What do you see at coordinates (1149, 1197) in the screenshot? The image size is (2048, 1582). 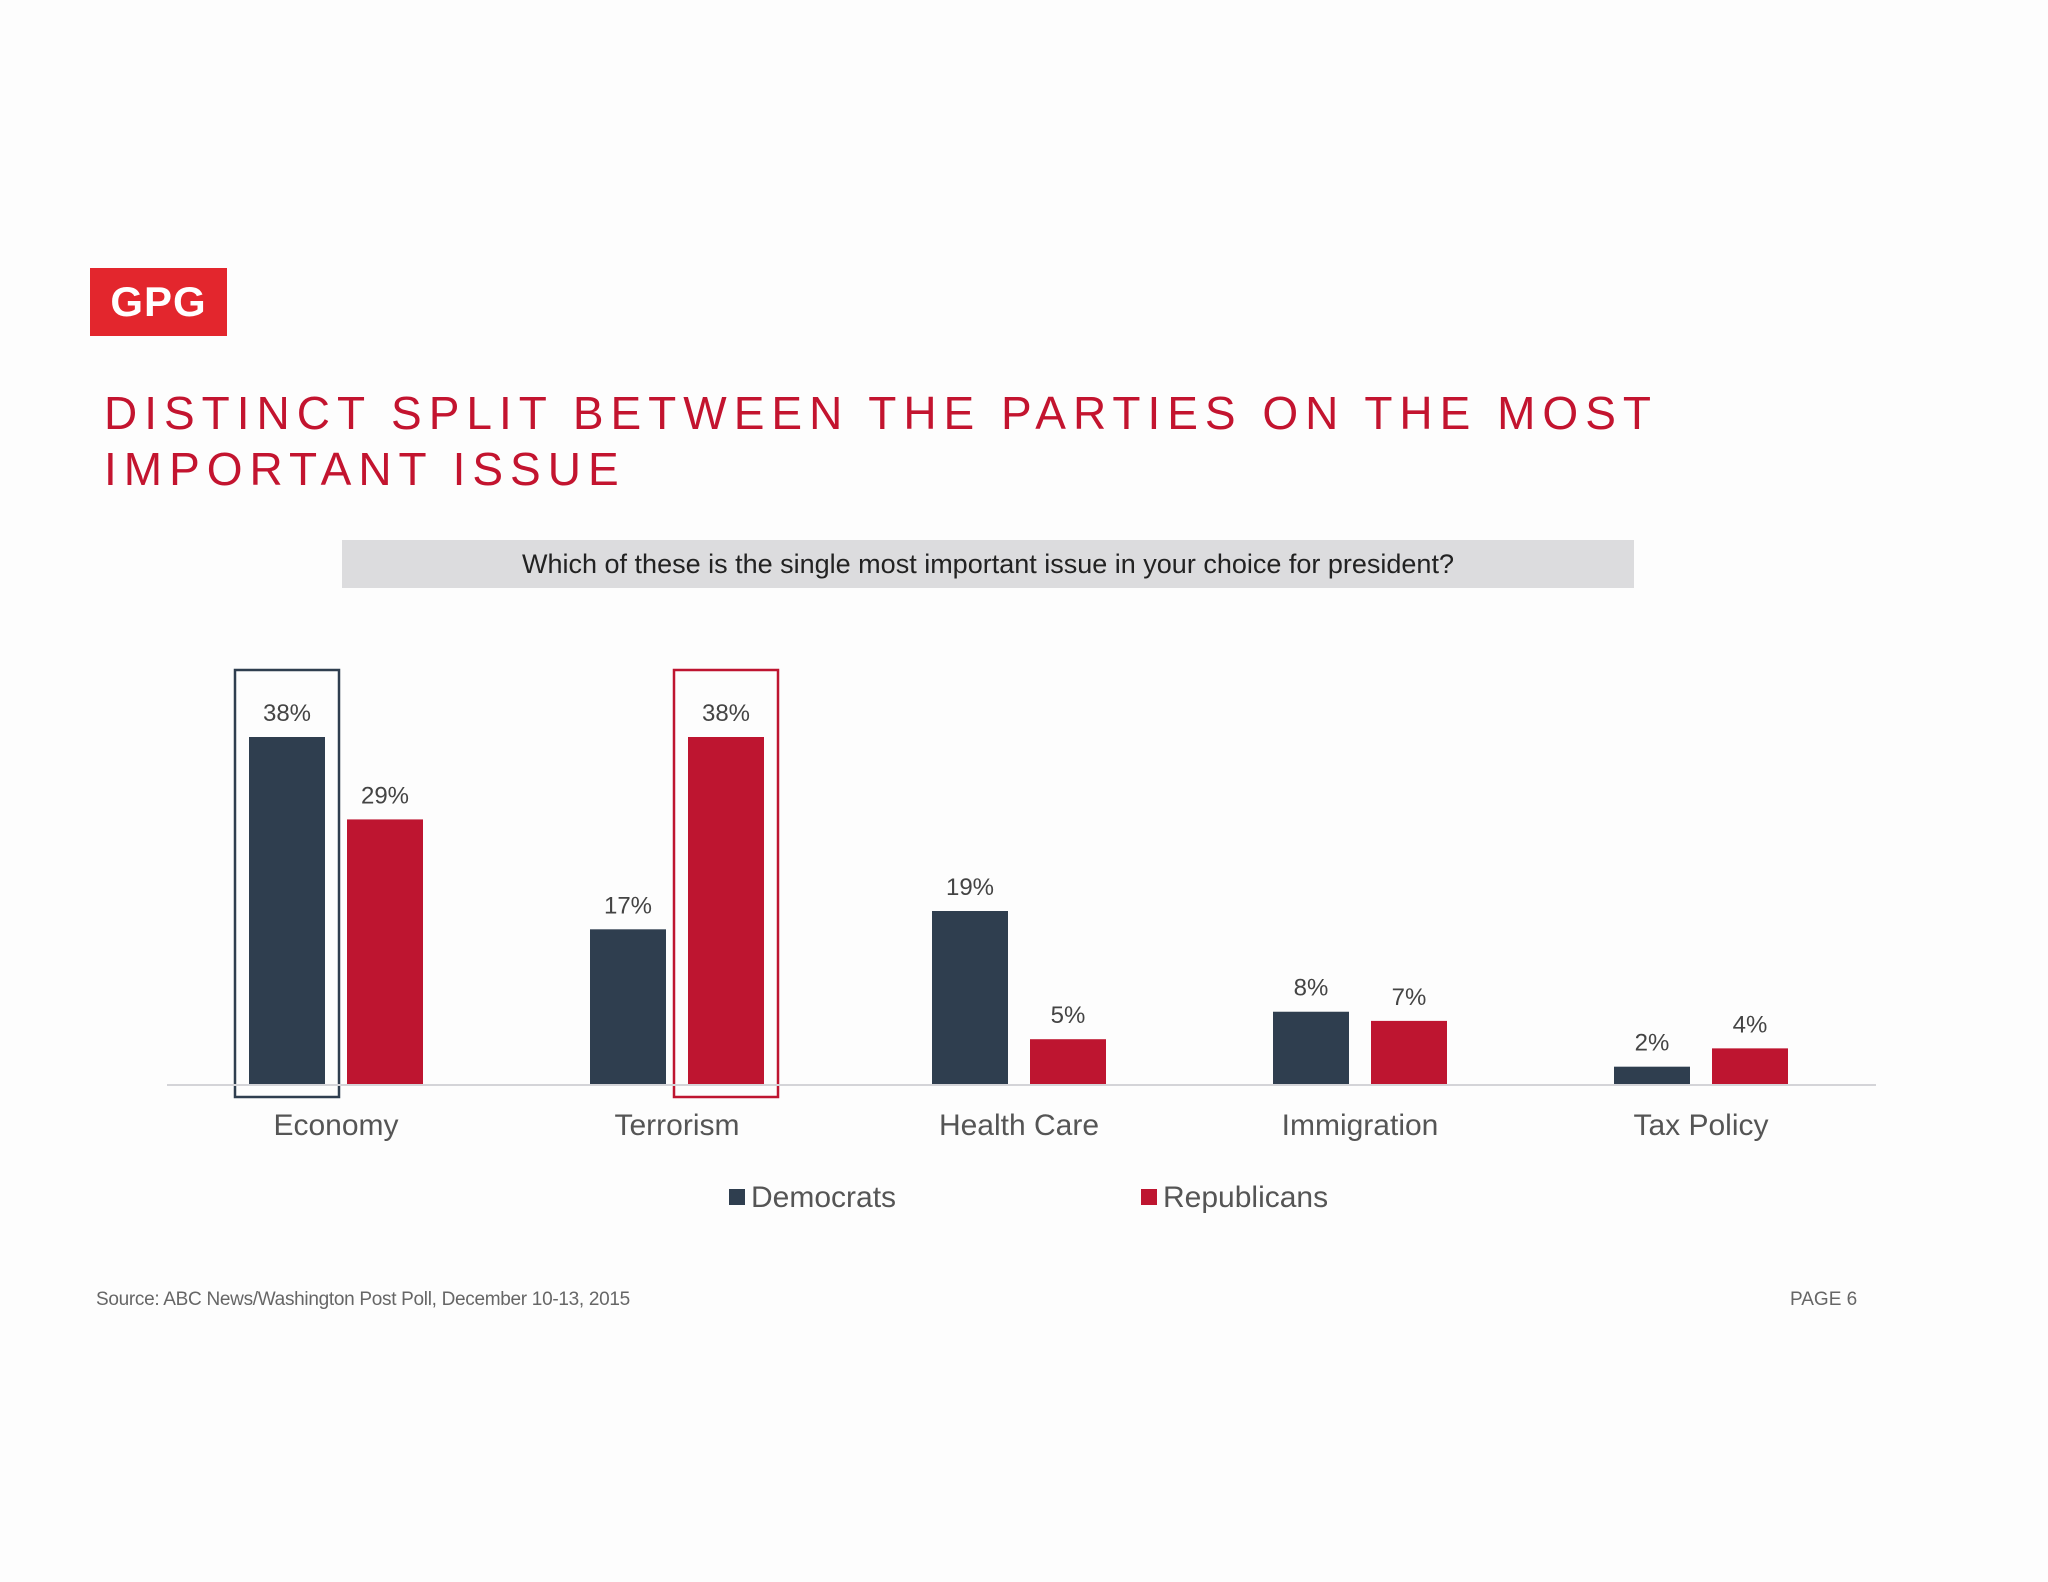 I see `legend-swatch-republicans` at bounding box center [1149, 1197].